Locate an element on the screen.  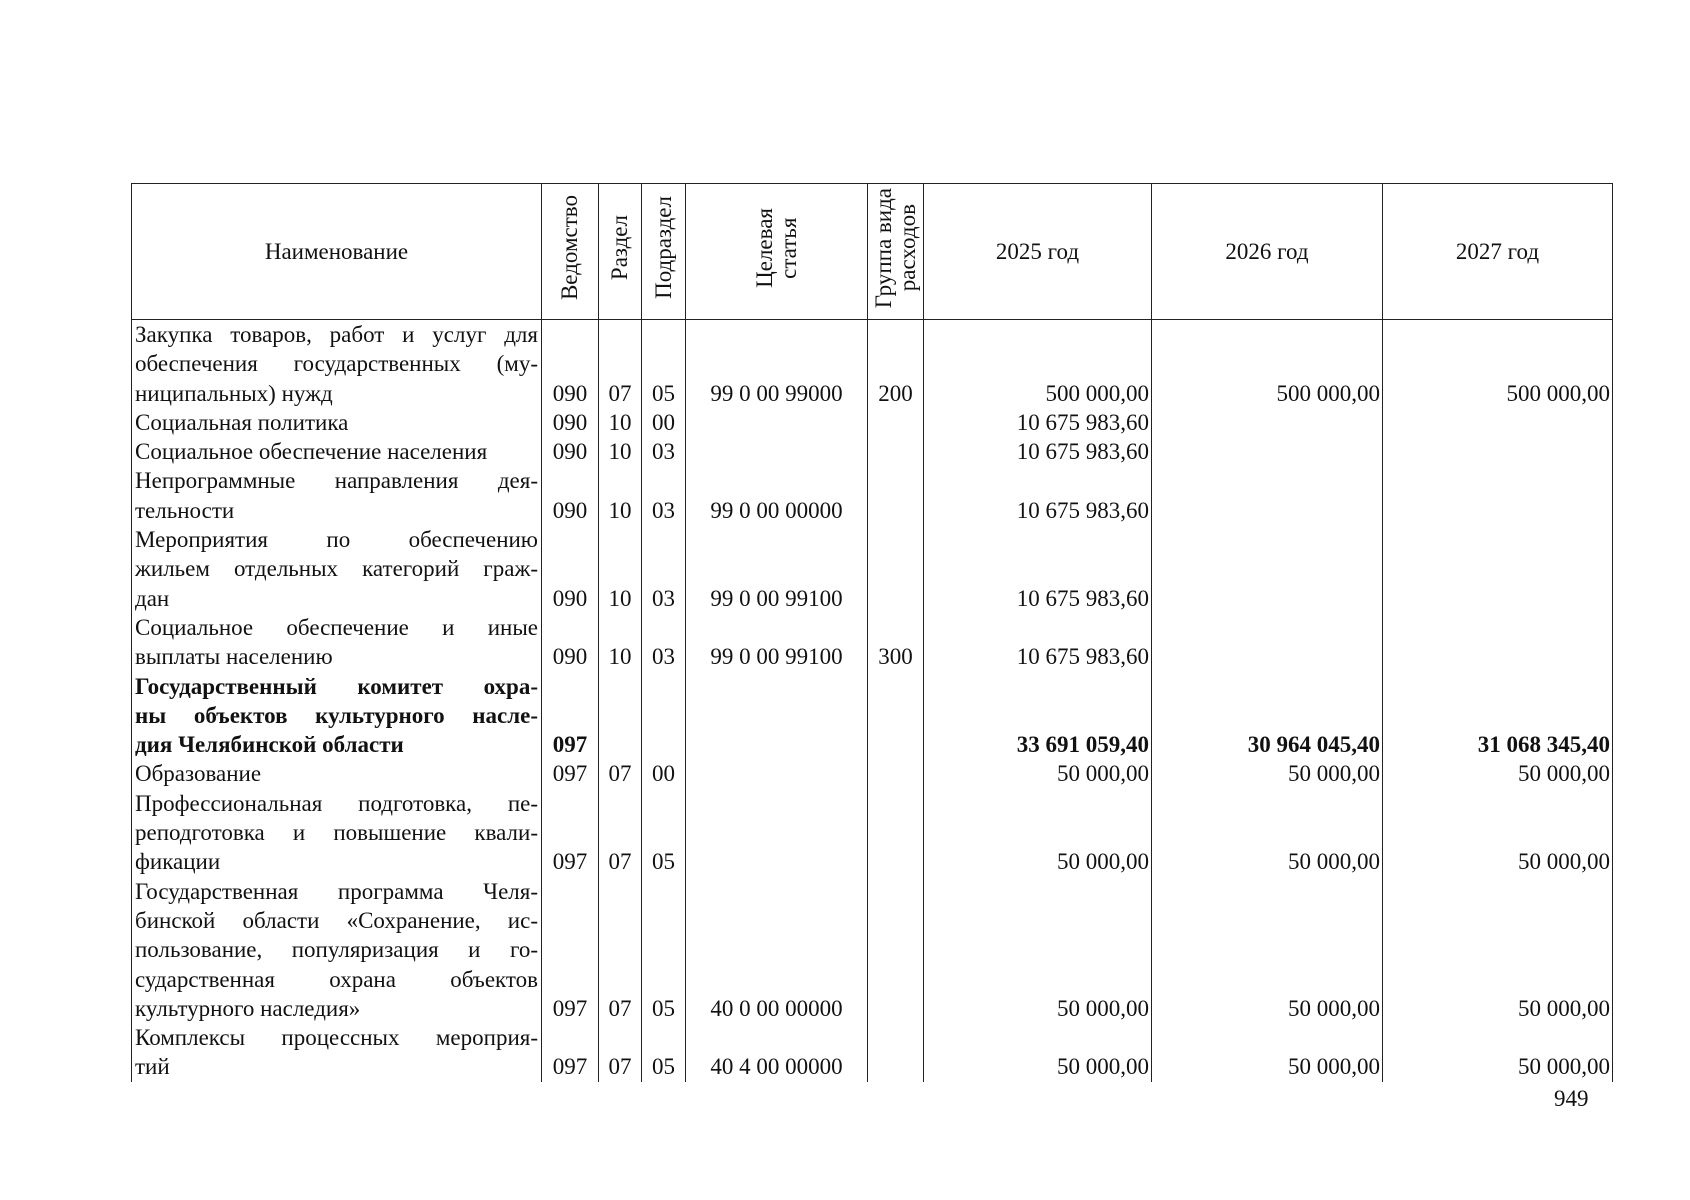
header-2027: 2027 год is located at coordinates (1497, 251).